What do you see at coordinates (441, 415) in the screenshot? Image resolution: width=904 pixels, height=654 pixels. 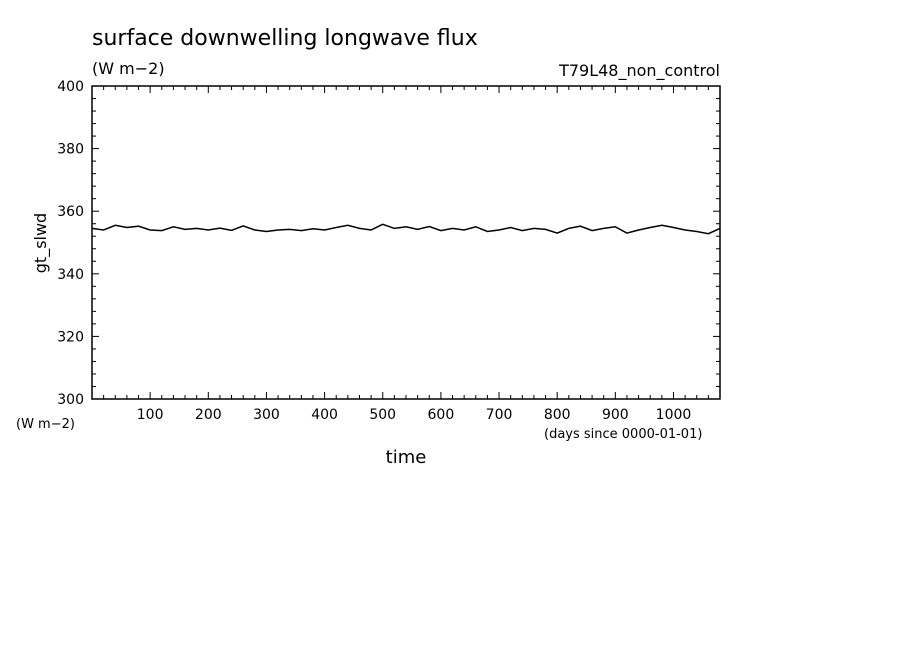 I see `x-tick-label: 600` at bounding box center [441, 415].